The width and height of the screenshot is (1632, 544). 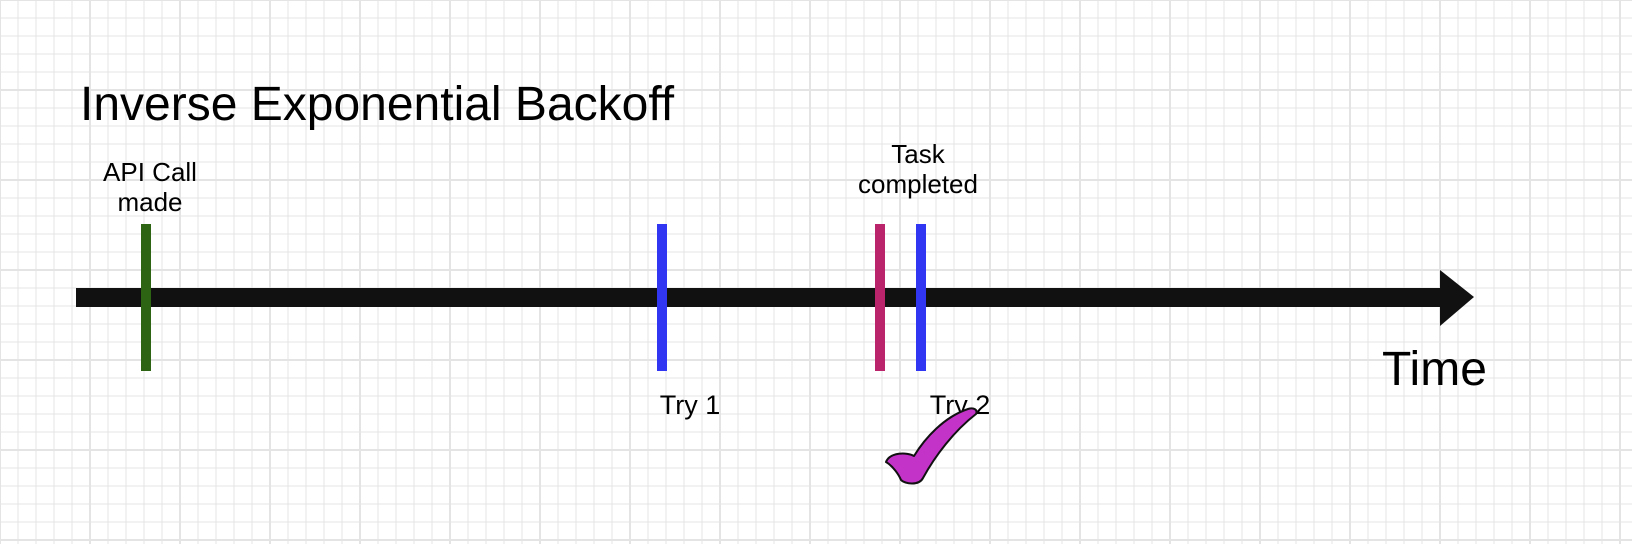 I want to click on try-2-marker, so click(x=921, y=297).